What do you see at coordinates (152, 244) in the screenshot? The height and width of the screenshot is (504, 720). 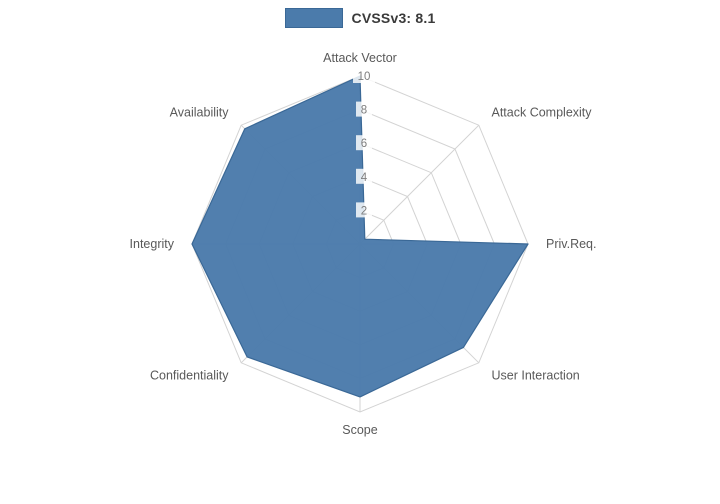 I see `axis-label-integrity: Integrity` at bounding box center [152, 244].